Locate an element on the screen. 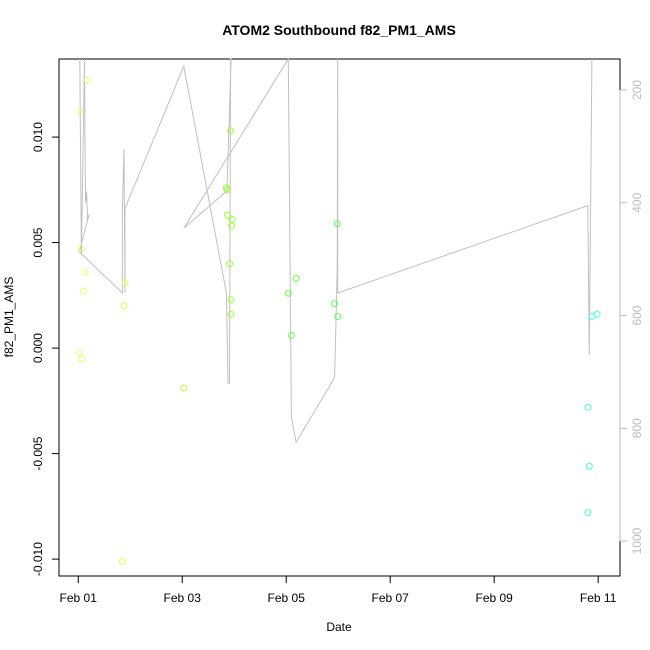  x-tick-label: Feb 03 is located at coordinates (183, 598).